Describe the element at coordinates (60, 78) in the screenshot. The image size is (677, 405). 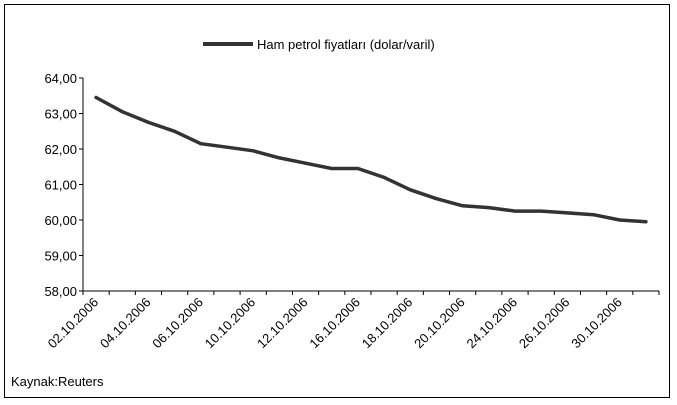
I see `y-tick-label: 64,00` at that location.